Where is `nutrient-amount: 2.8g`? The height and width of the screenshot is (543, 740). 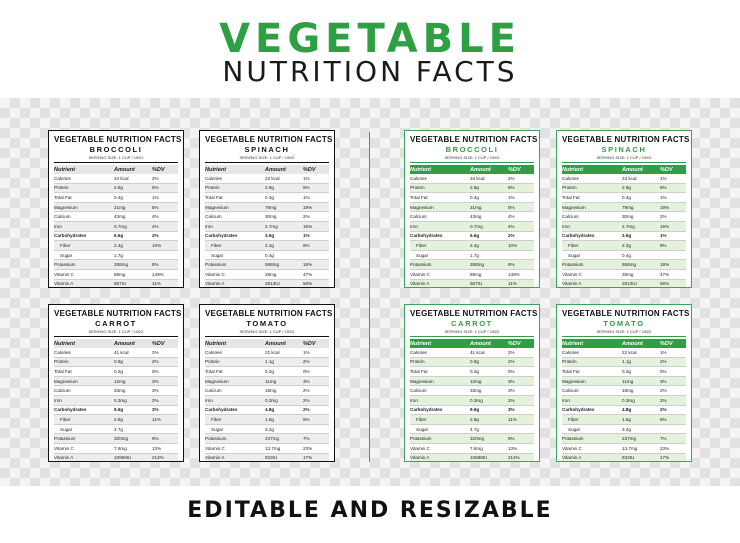 nutrient-amount: 2.8g is located at coordinates (474, 188).